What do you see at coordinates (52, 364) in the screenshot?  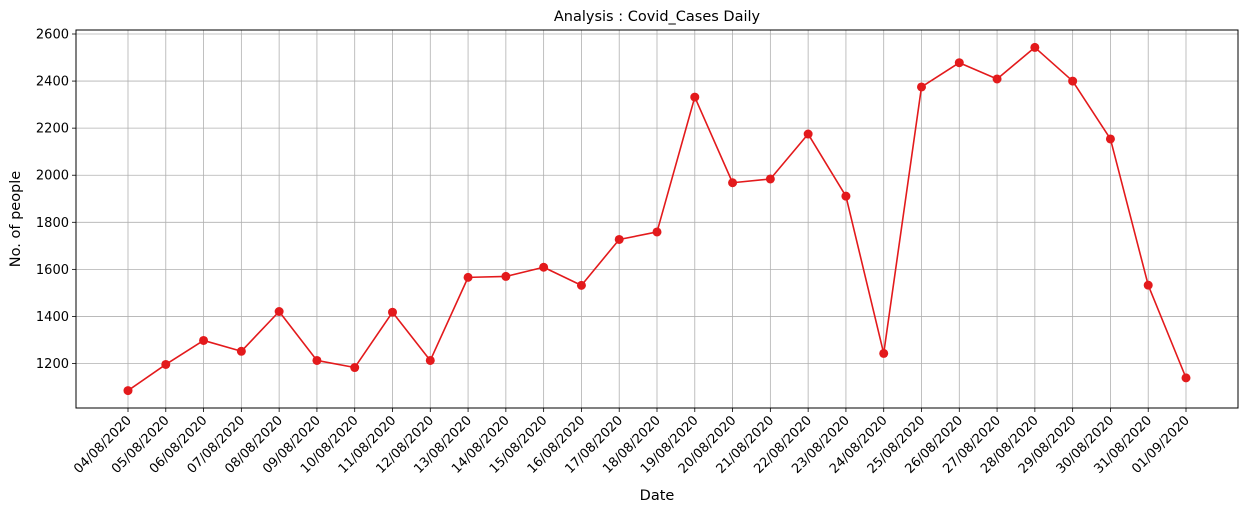 I see `y-tick-label: 1200` at bounding box center [52, 364].